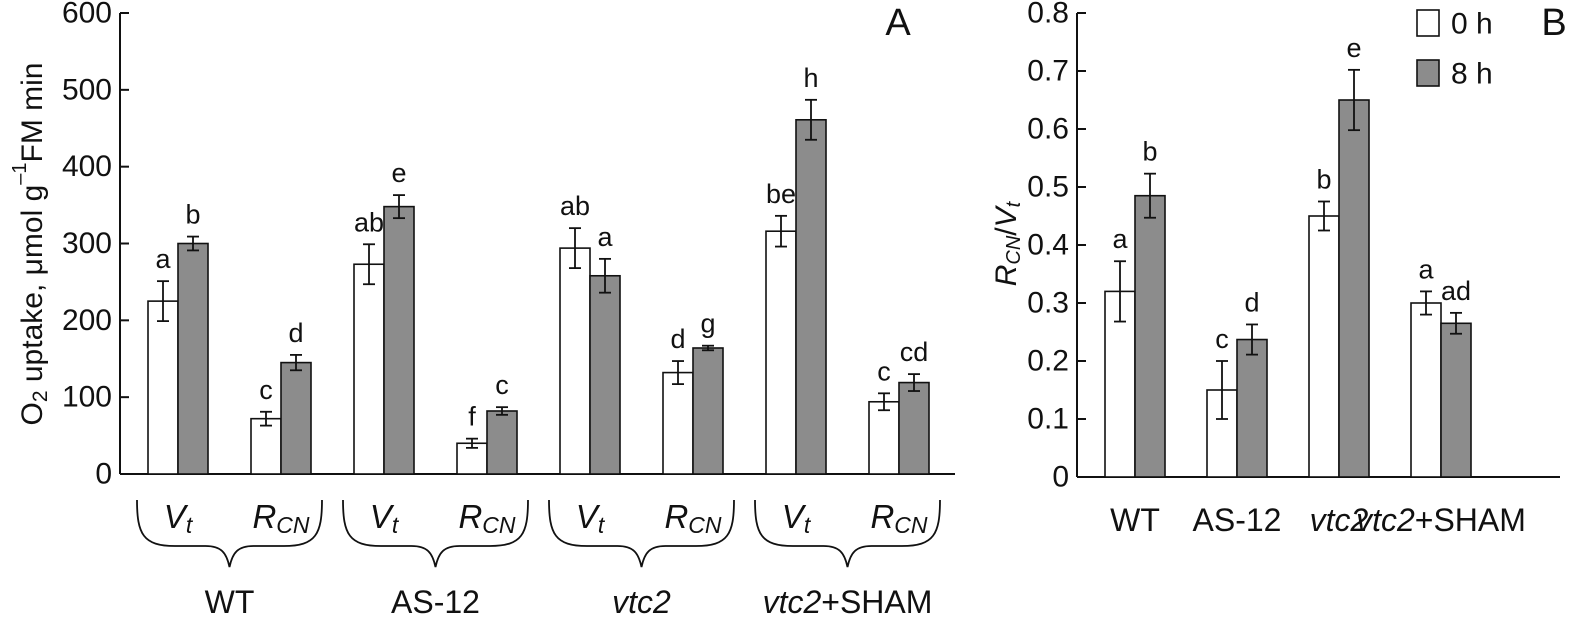 This screenshot has width=1594, height=624. What do you see at coordinates (847, 341) in the screenshot?
I see `panel-a-group: be h Vt ccd RCN vtc2+SHAM` at bounding box center [847, 341].